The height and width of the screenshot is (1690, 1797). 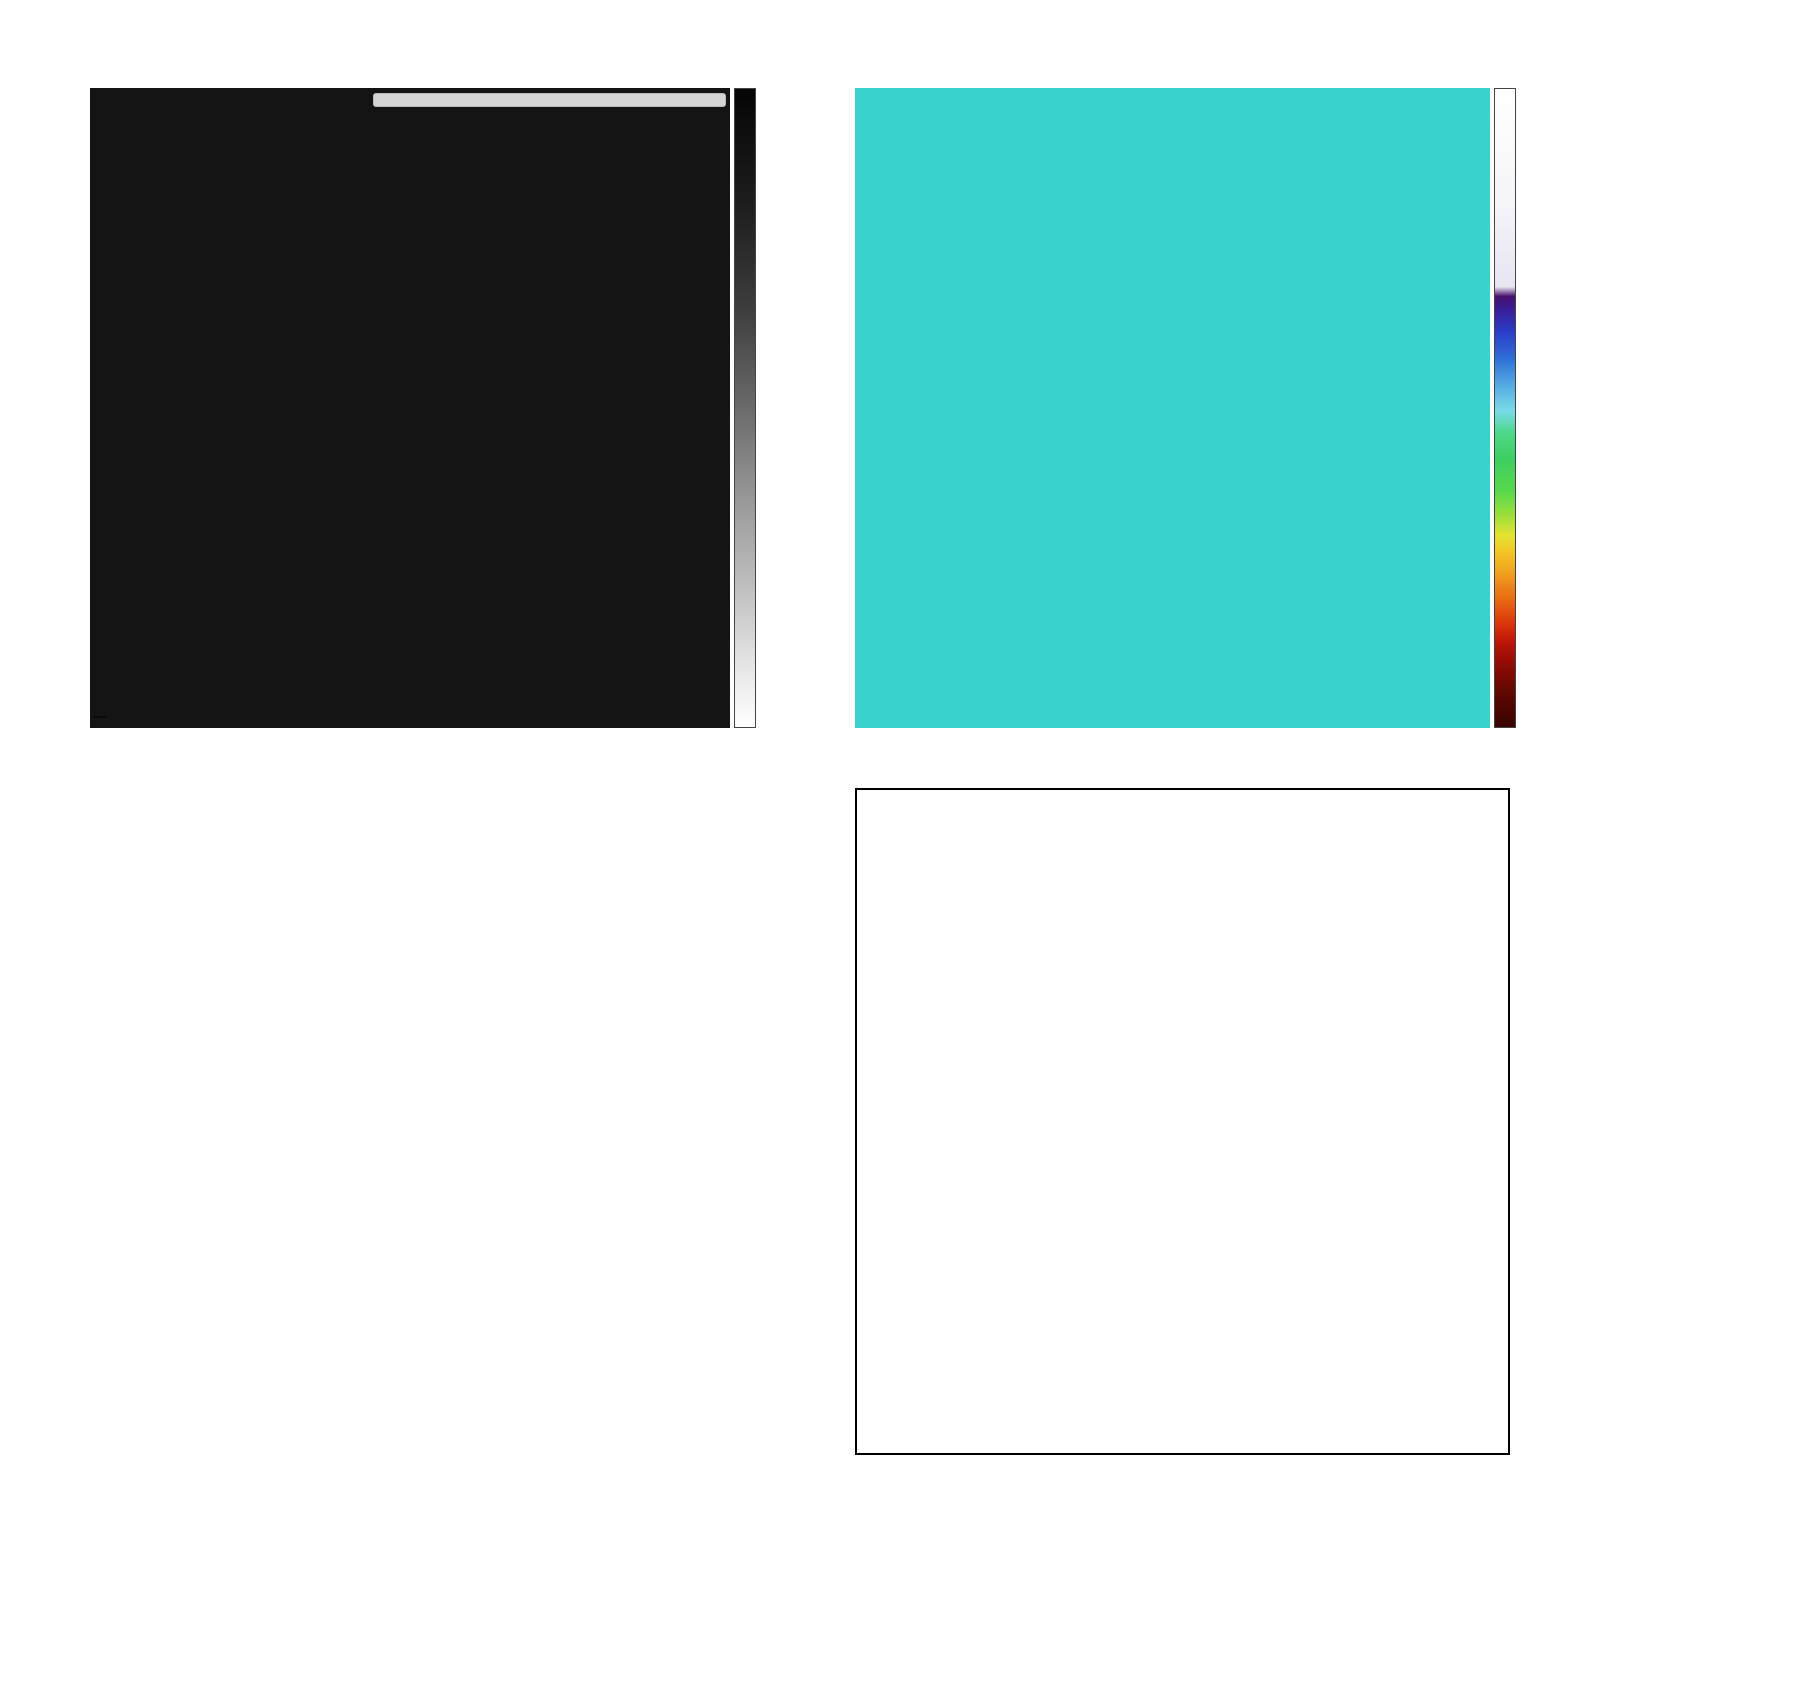 I want to click on band14-satellite-image, so click(x=410, y=408).